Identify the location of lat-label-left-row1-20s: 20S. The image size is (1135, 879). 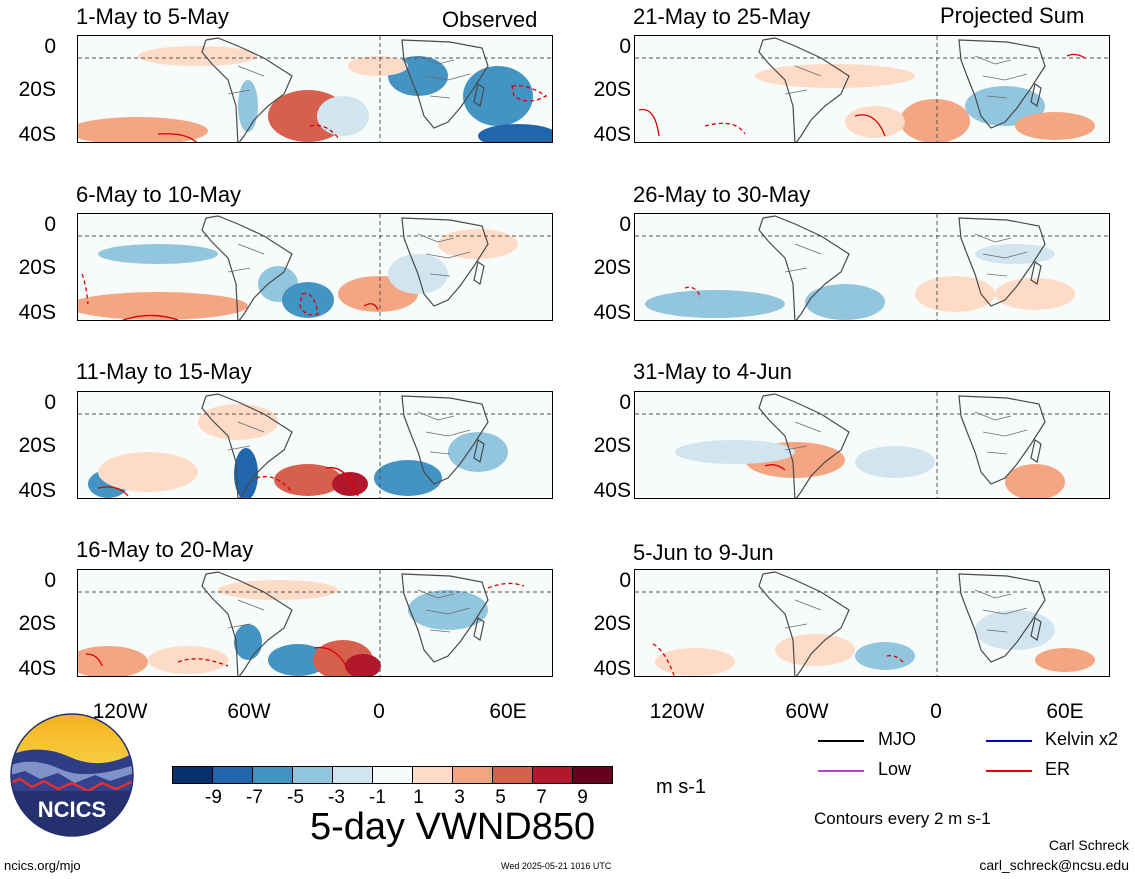
(37, 89).